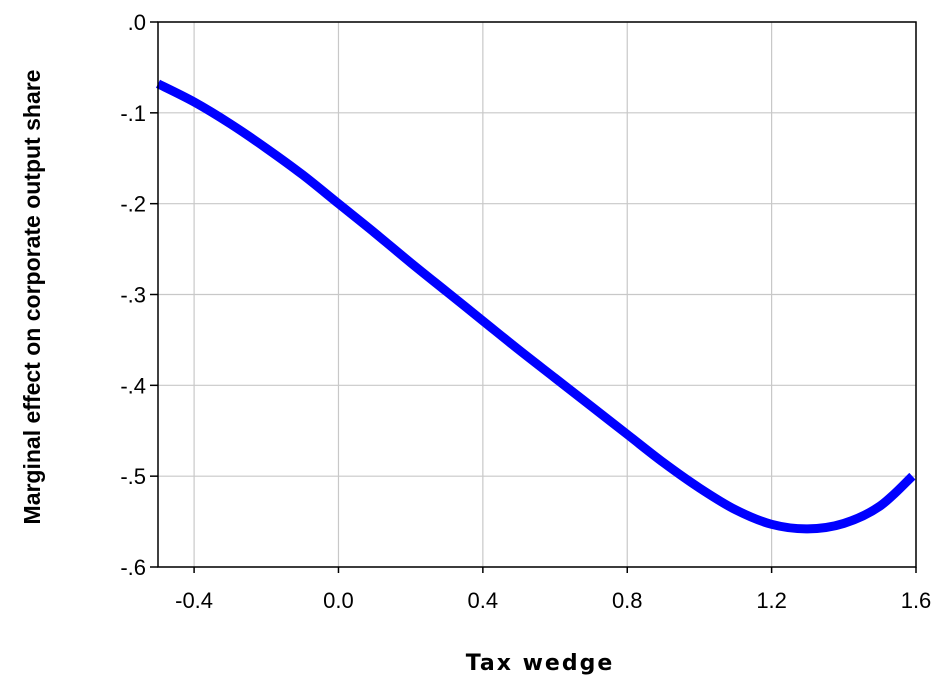 Image resolution: width=948 pixels, height=681 pixels. Describe the element at coordinates (137, 22) in the screenshot. I see `y-tick-label: .0` at that location.